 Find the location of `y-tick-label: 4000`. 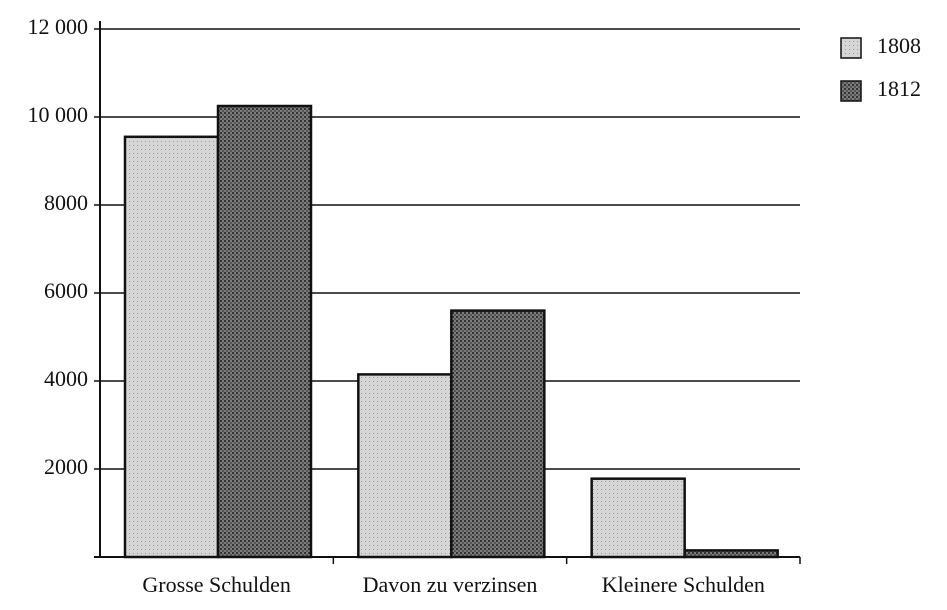

y-tick-label: 4000 is located at coordinates (66, 378).